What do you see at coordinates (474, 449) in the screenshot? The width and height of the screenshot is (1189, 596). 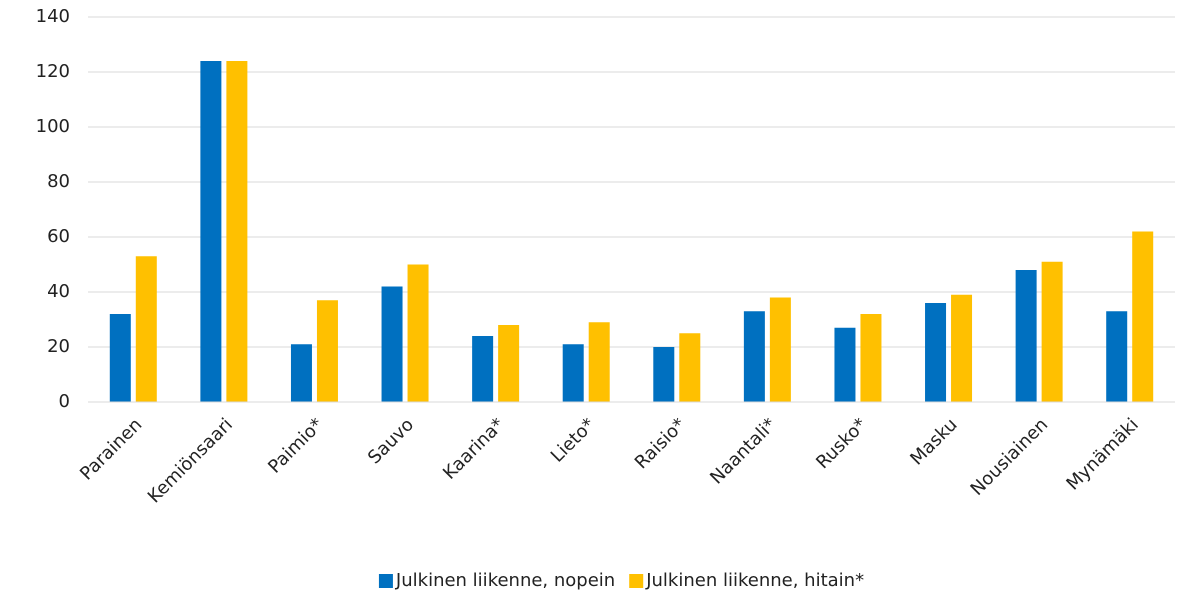 I see `x-tick-label: Kaarina*` at bounding box center [474, 449].